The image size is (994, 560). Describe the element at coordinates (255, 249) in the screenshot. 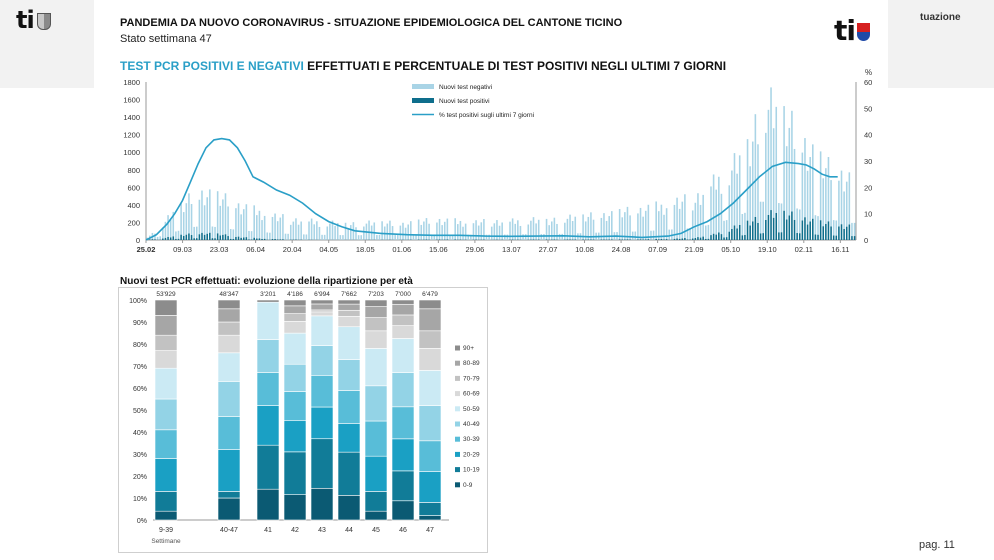

I see `x-tick-label: 06.04` at that location.